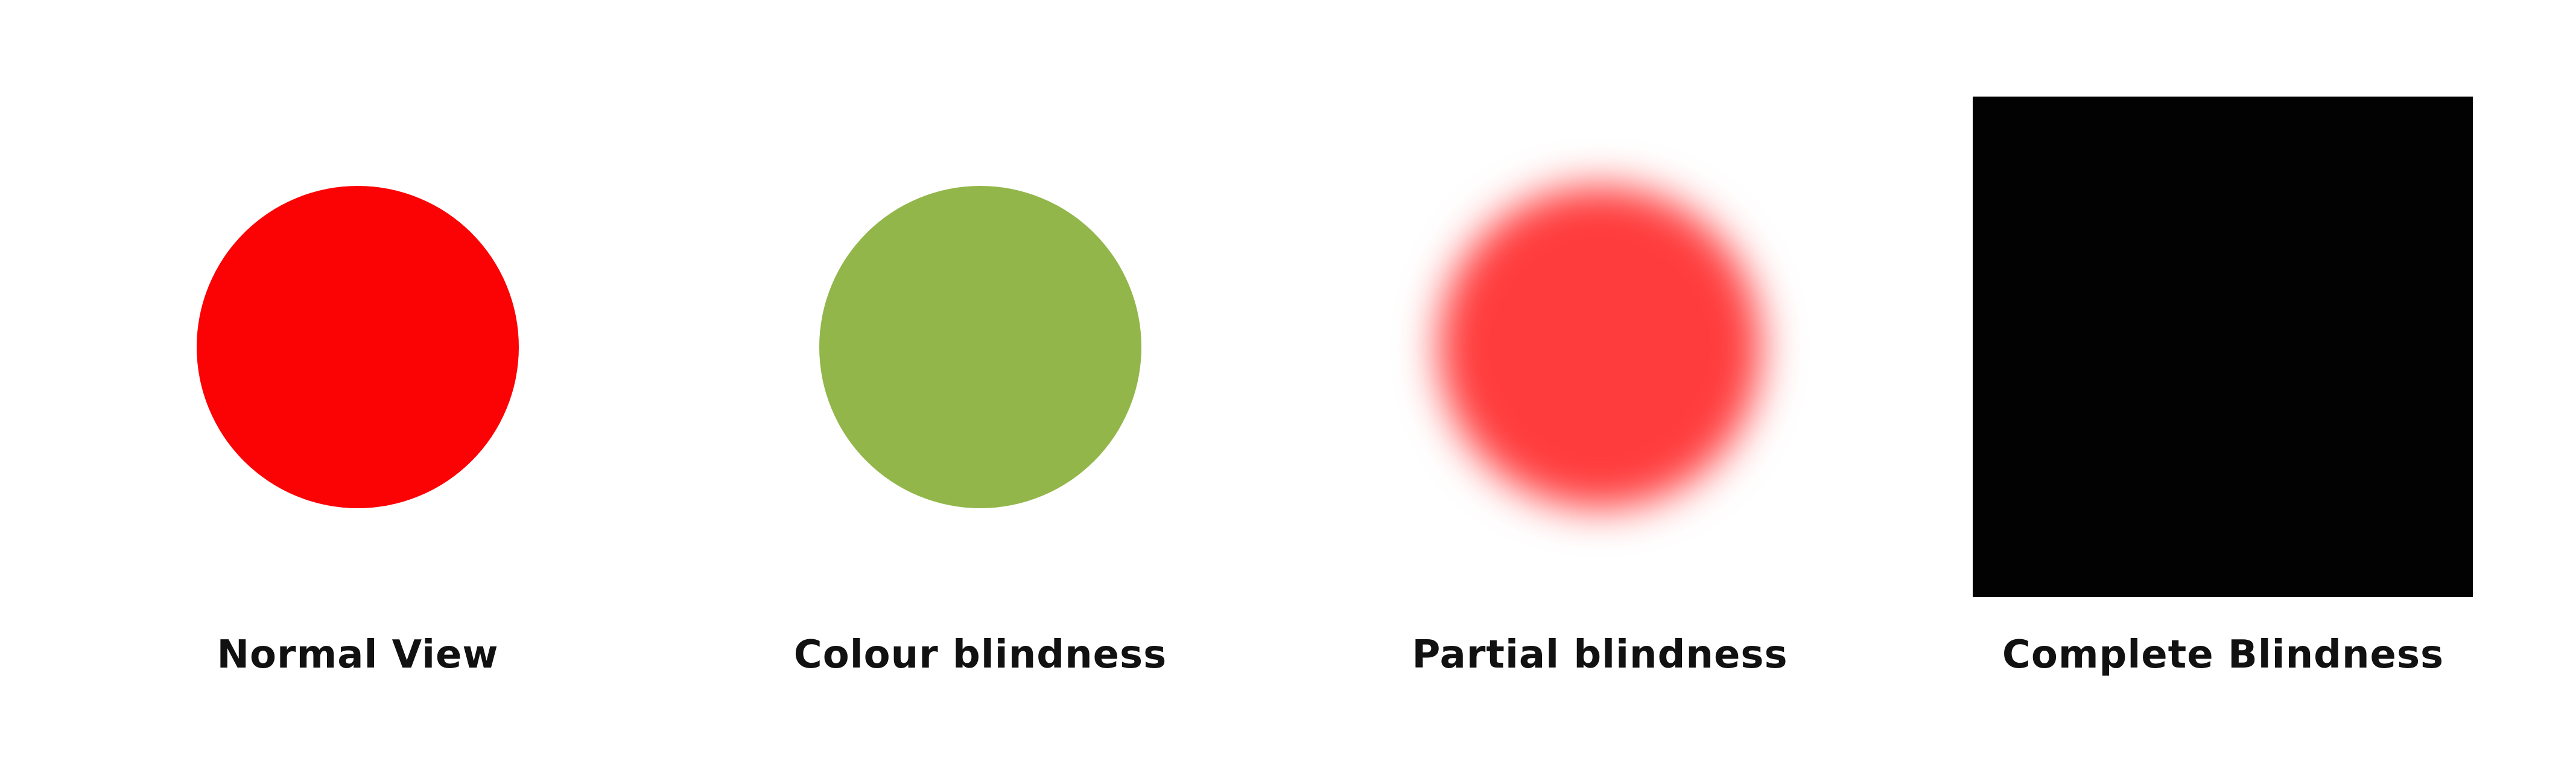 The height and width of the screenshot is (775, 2576). Describe the element at coordinates (980, 347) in the screenshot. I see `green-circle` at that location.